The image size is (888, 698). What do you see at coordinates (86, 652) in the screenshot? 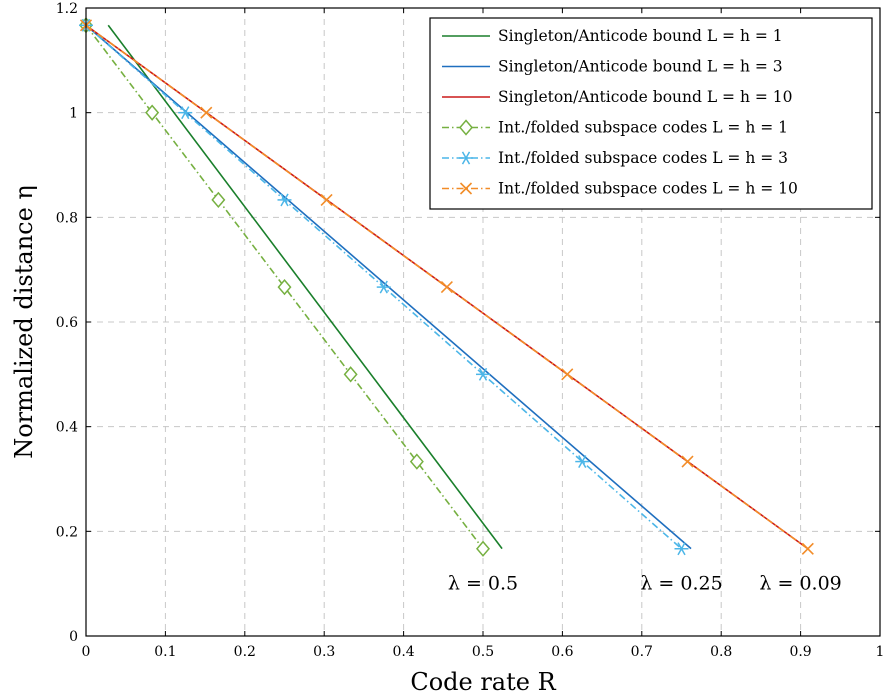
I see `x-tick-label: 0` at bounding box center [86, 652].